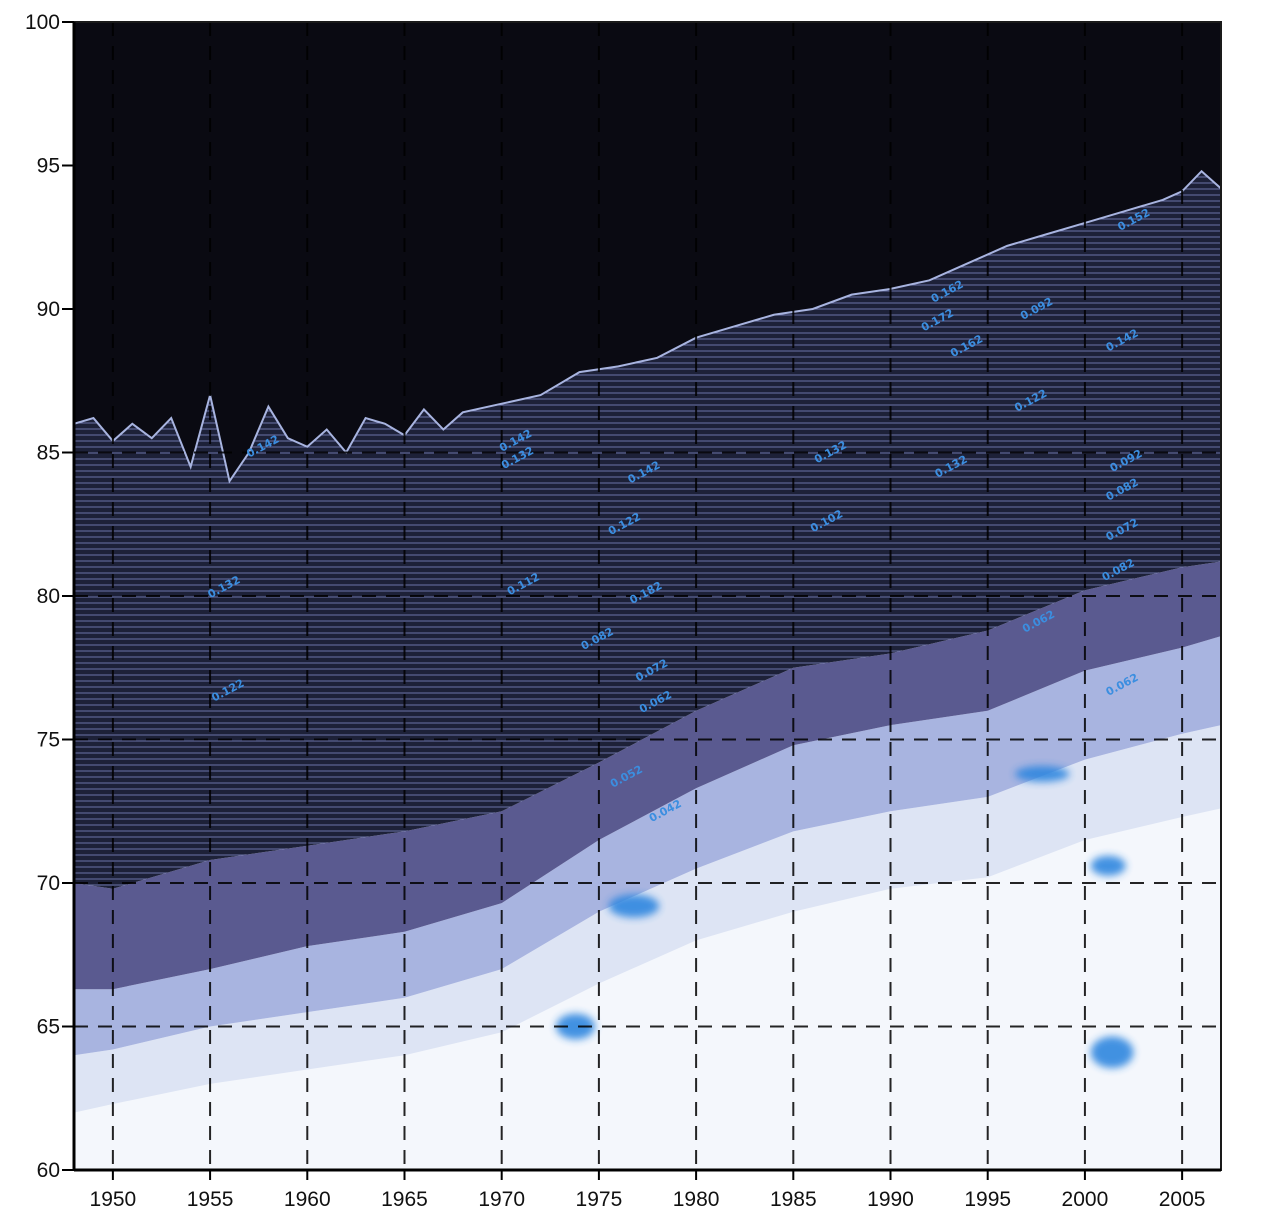 This screenshot has height=1218, width=1263. I want to click on x-tick-label: 2005, so click(1182, 1199).